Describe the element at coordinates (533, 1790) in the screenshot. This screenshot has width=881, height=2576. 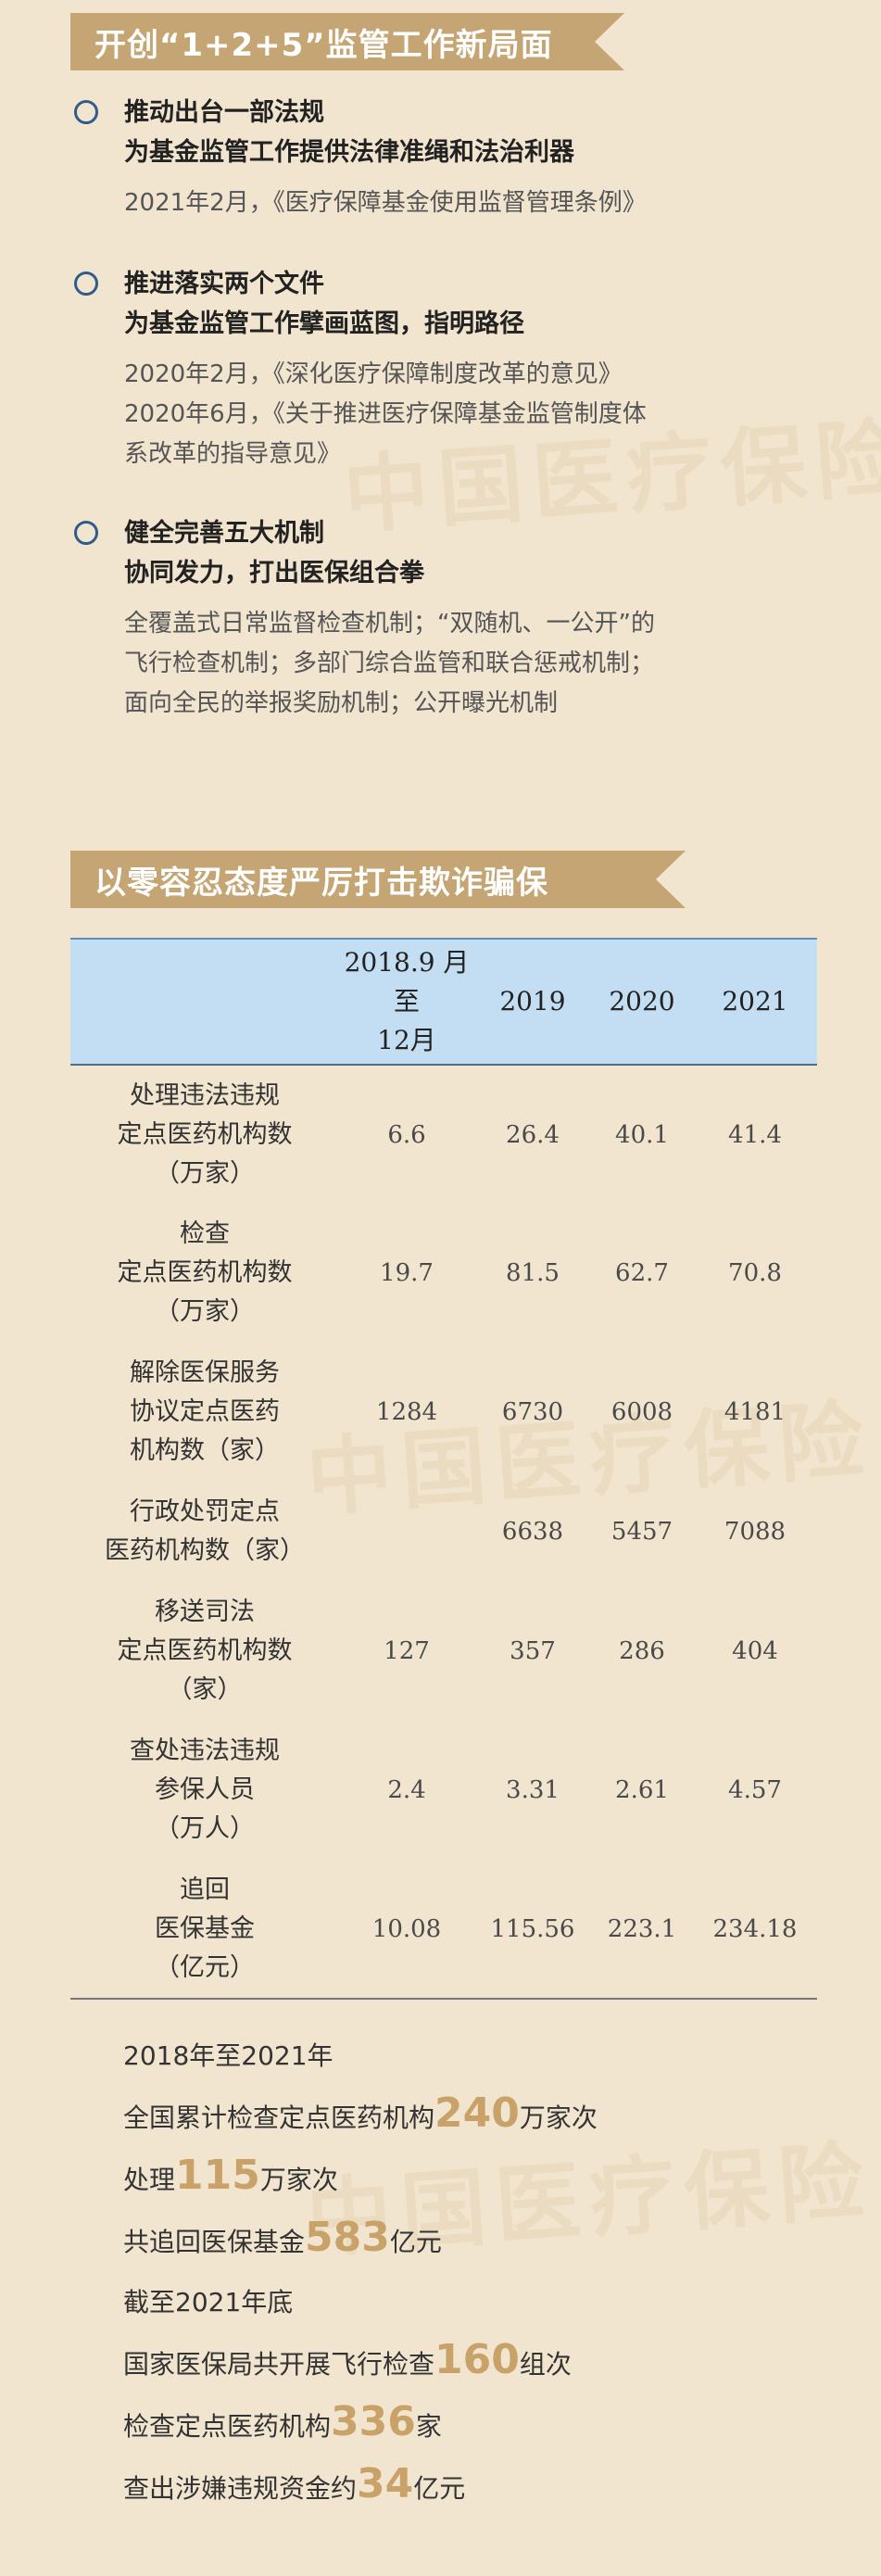
I see `table-cell: 3.31` at that location.